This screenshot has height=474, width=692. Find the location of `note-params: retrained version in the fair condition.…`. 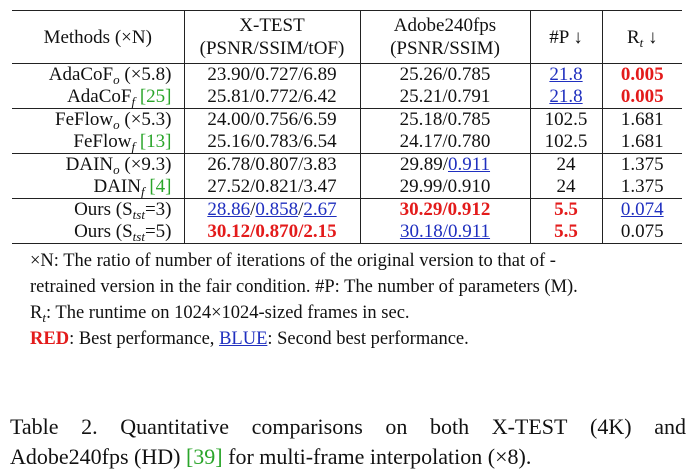

note-params: retrained version in the fair condition.… is located at coordinates (304, 287).